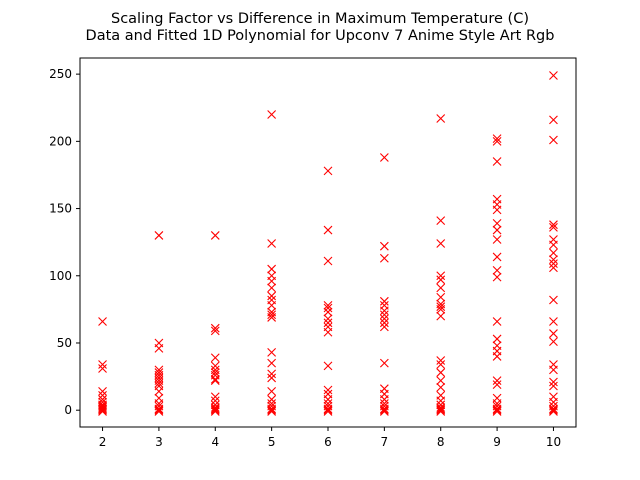 The image size is (640, 480). I want to click on x-tick-label: 10, so click(553, 442).